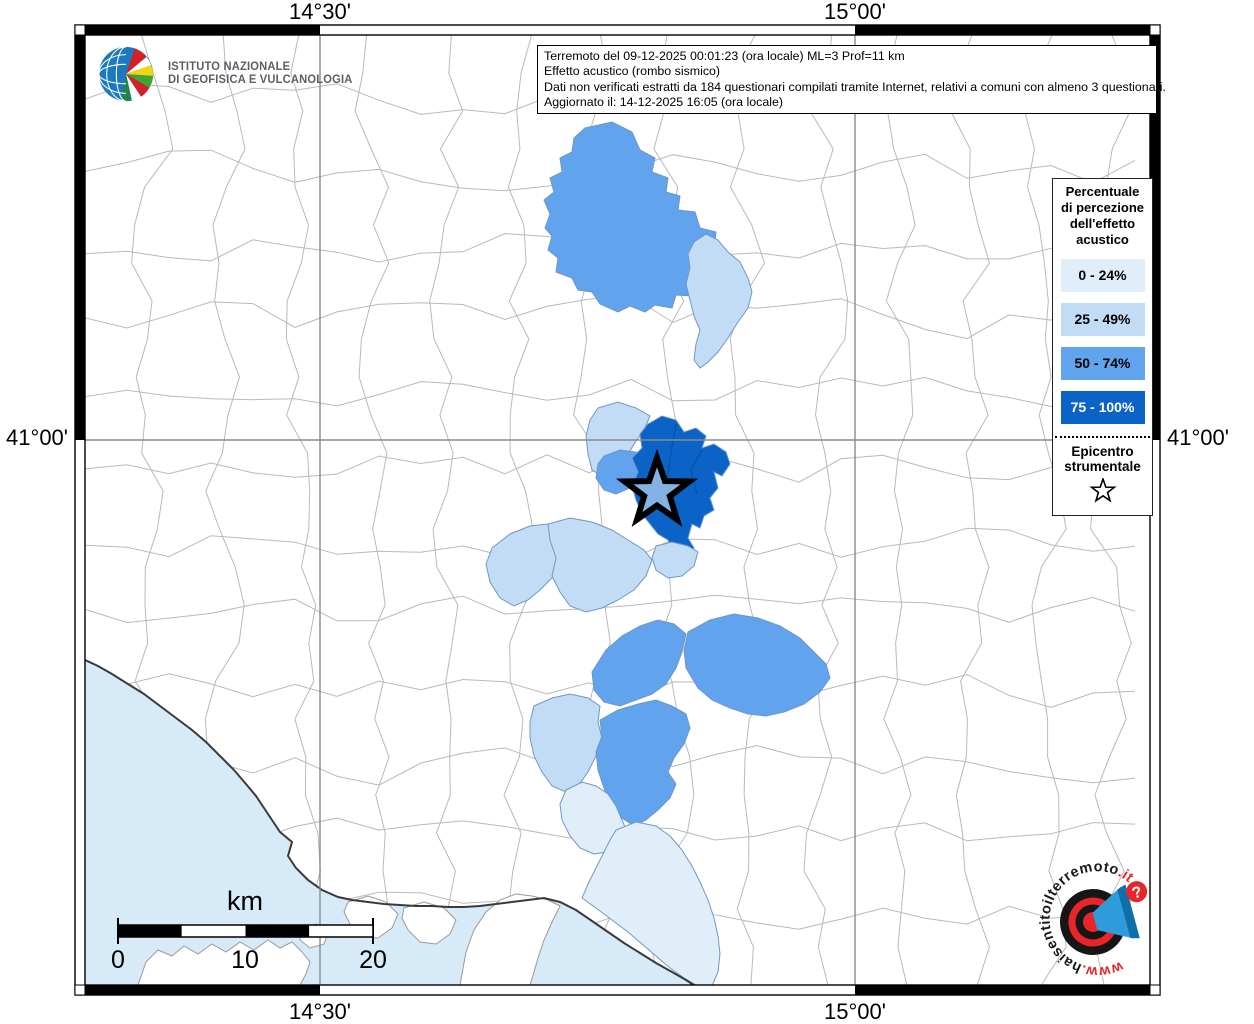  I want to click on region-lower-light, so click(566, 743).